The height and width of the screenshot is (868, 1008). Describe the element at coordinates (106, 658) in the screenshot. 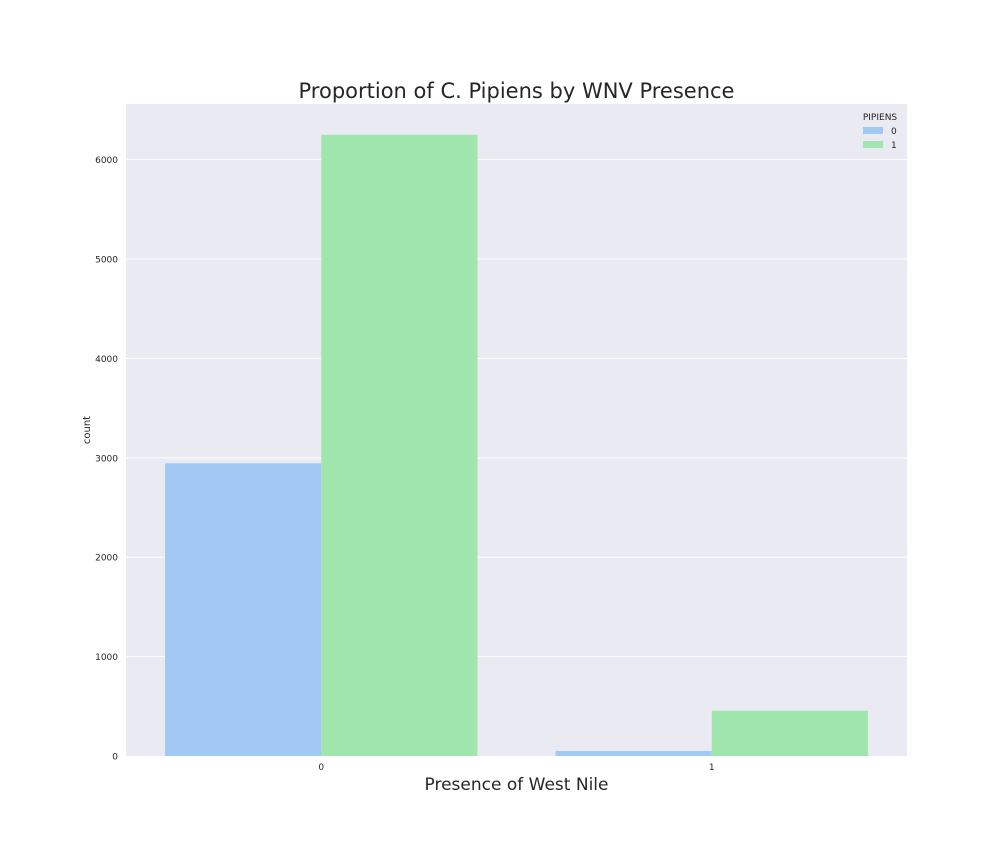

I see `y-tick-label: 1000` at that location.